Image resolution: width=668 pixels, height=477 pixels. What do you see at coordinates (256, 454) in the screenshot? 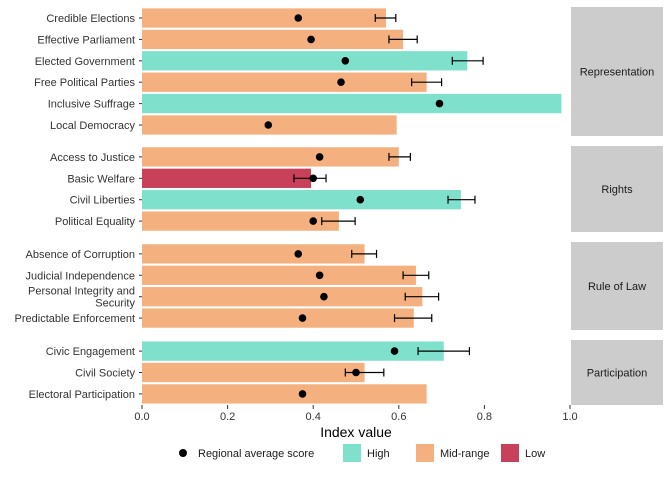
I see `legend-label: Regional average score` at bounding box center [256, 454].